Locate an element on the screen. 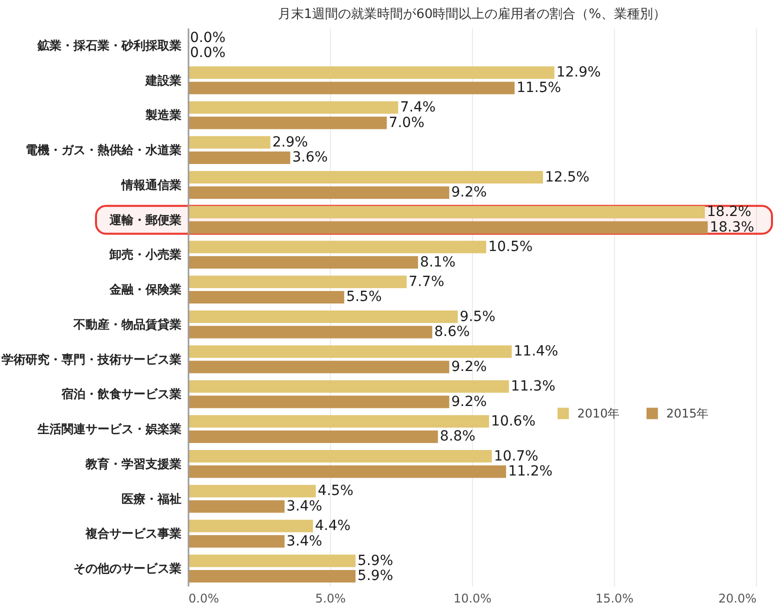  data-label: 11.5% is located at coordinates (539, 88).